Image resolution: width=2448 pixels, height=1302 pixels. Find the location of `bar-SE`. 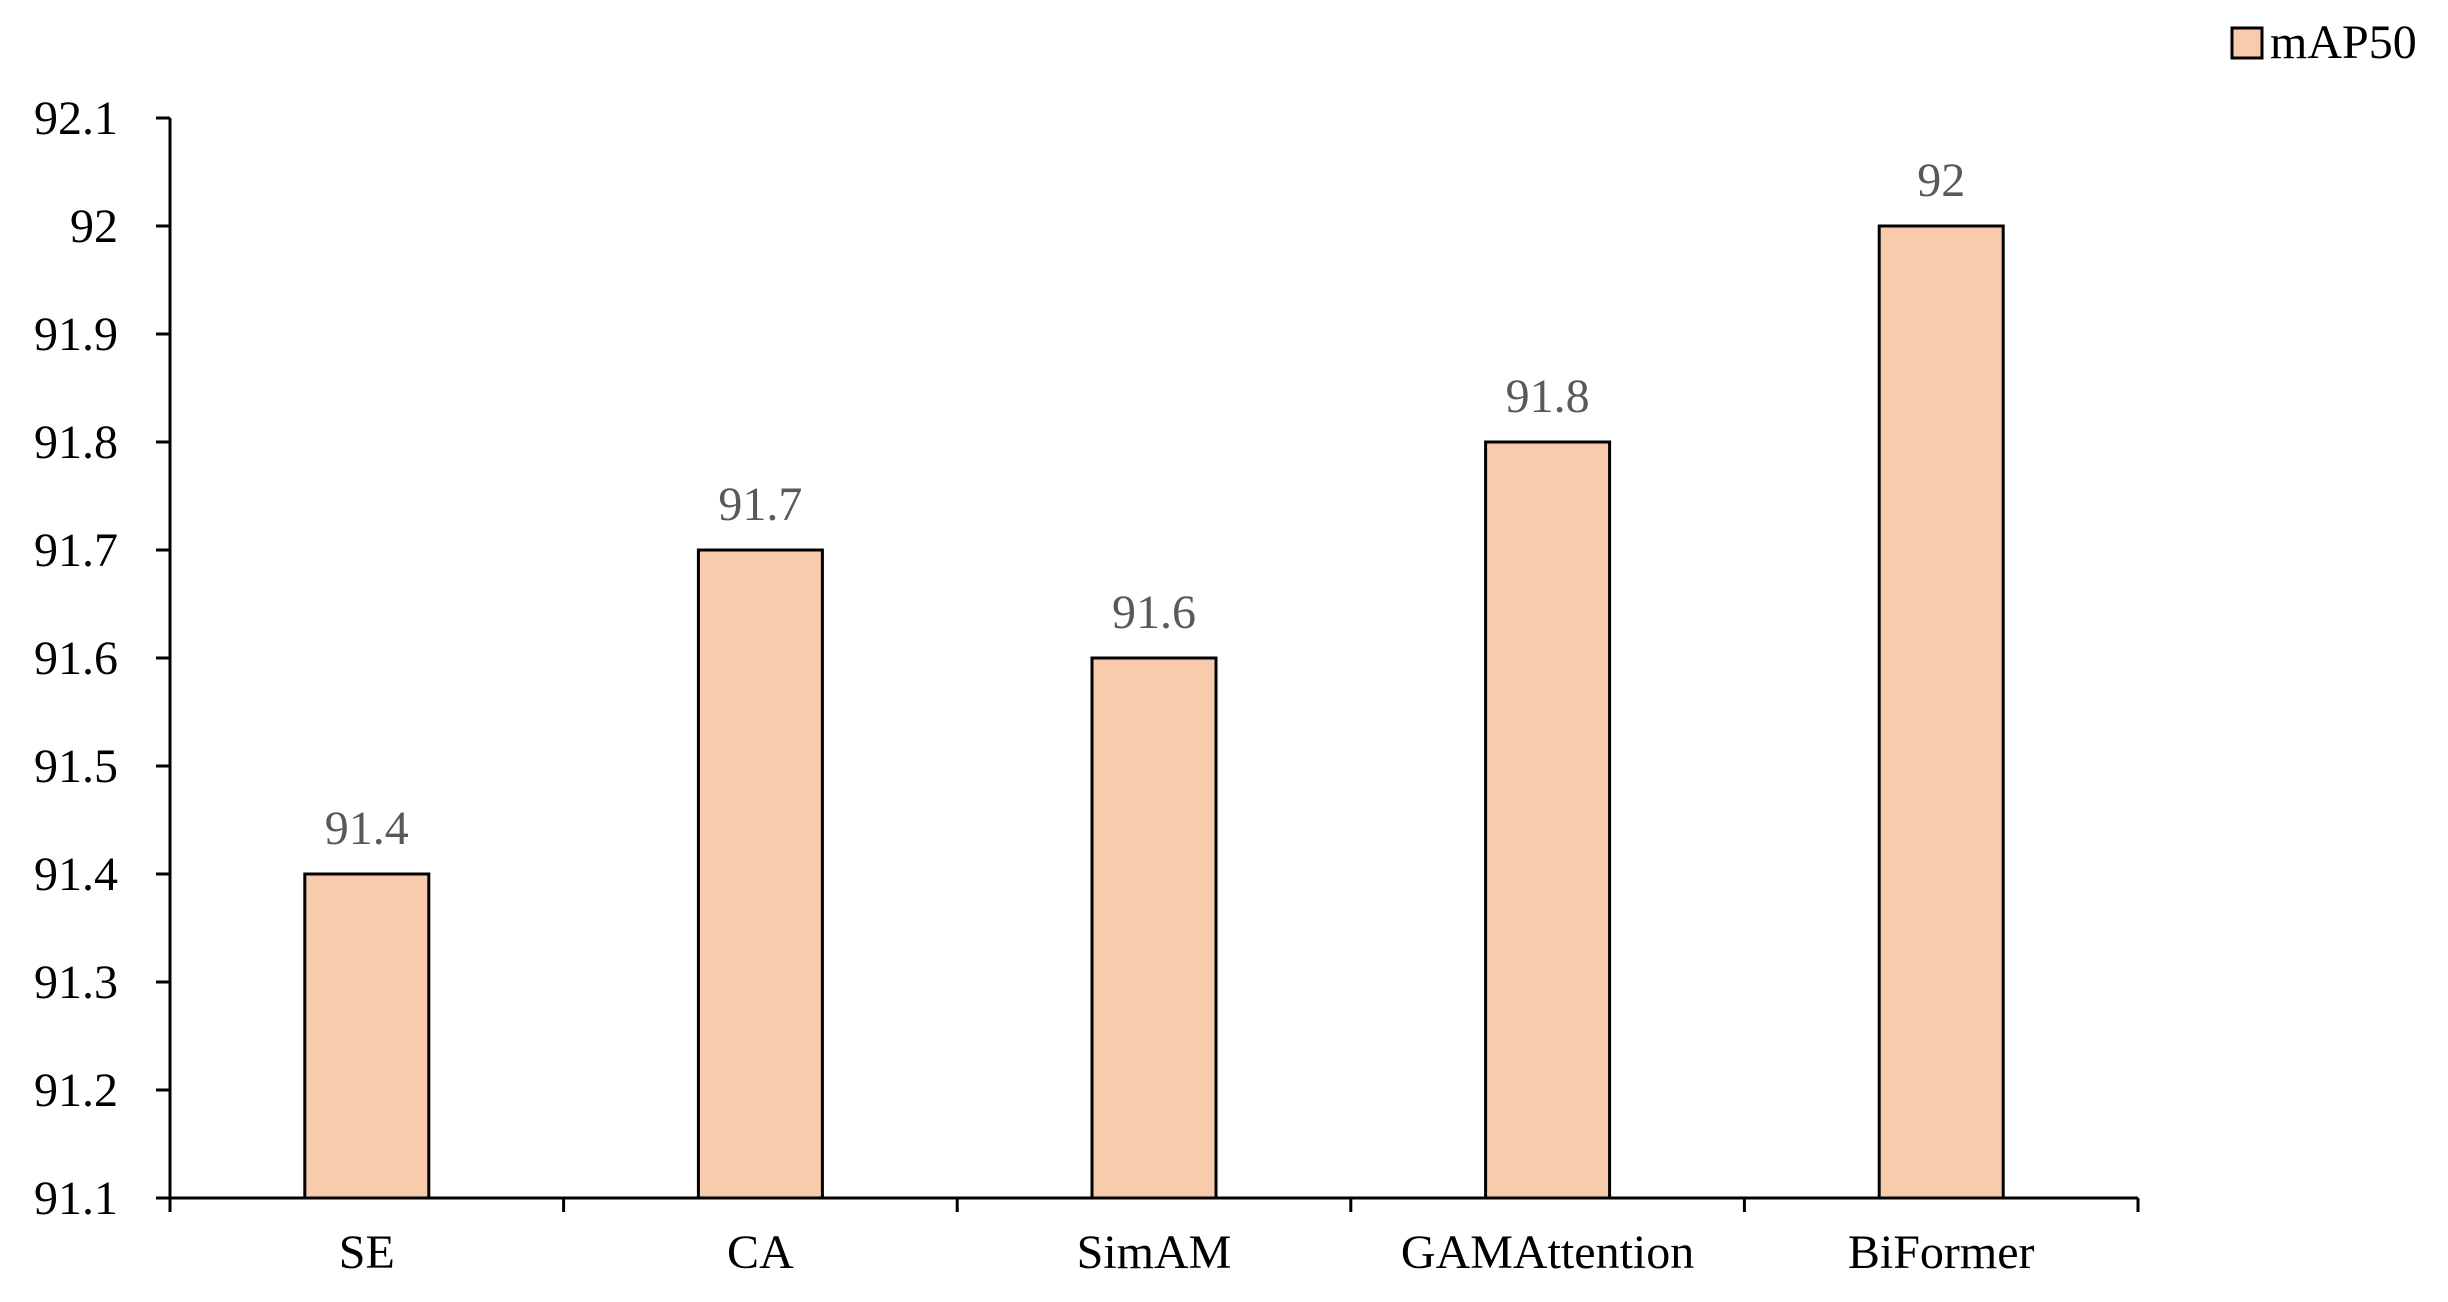

bar-SE is located at coordinates (367, 1036).